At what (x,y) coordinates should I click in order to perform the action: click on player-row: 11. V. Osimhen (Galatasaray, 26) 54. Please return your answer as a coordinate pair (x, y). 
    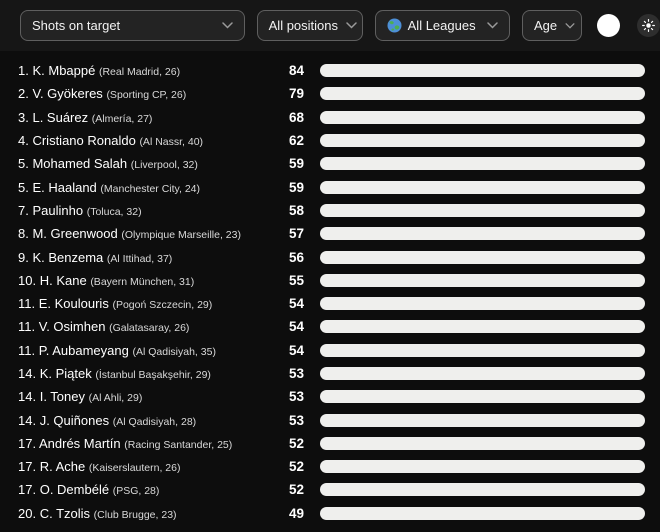
    Looking at the image, I should click on (331, 326).